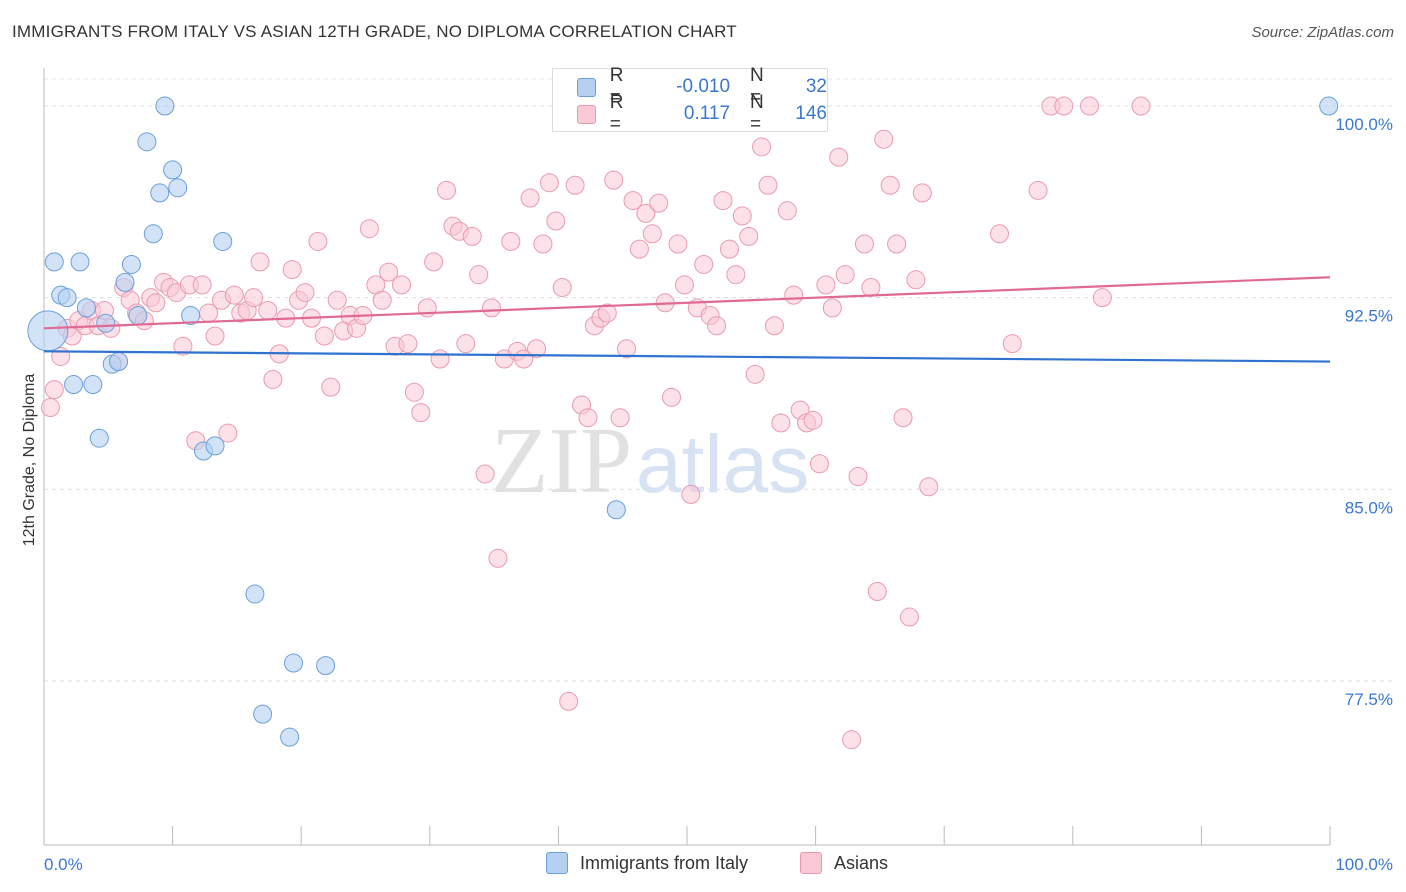  What do you see at coordinates (1369, 507) in the screenshot?
I see `y-tick-label: 85.0%` at bounding box center [1369, 507].